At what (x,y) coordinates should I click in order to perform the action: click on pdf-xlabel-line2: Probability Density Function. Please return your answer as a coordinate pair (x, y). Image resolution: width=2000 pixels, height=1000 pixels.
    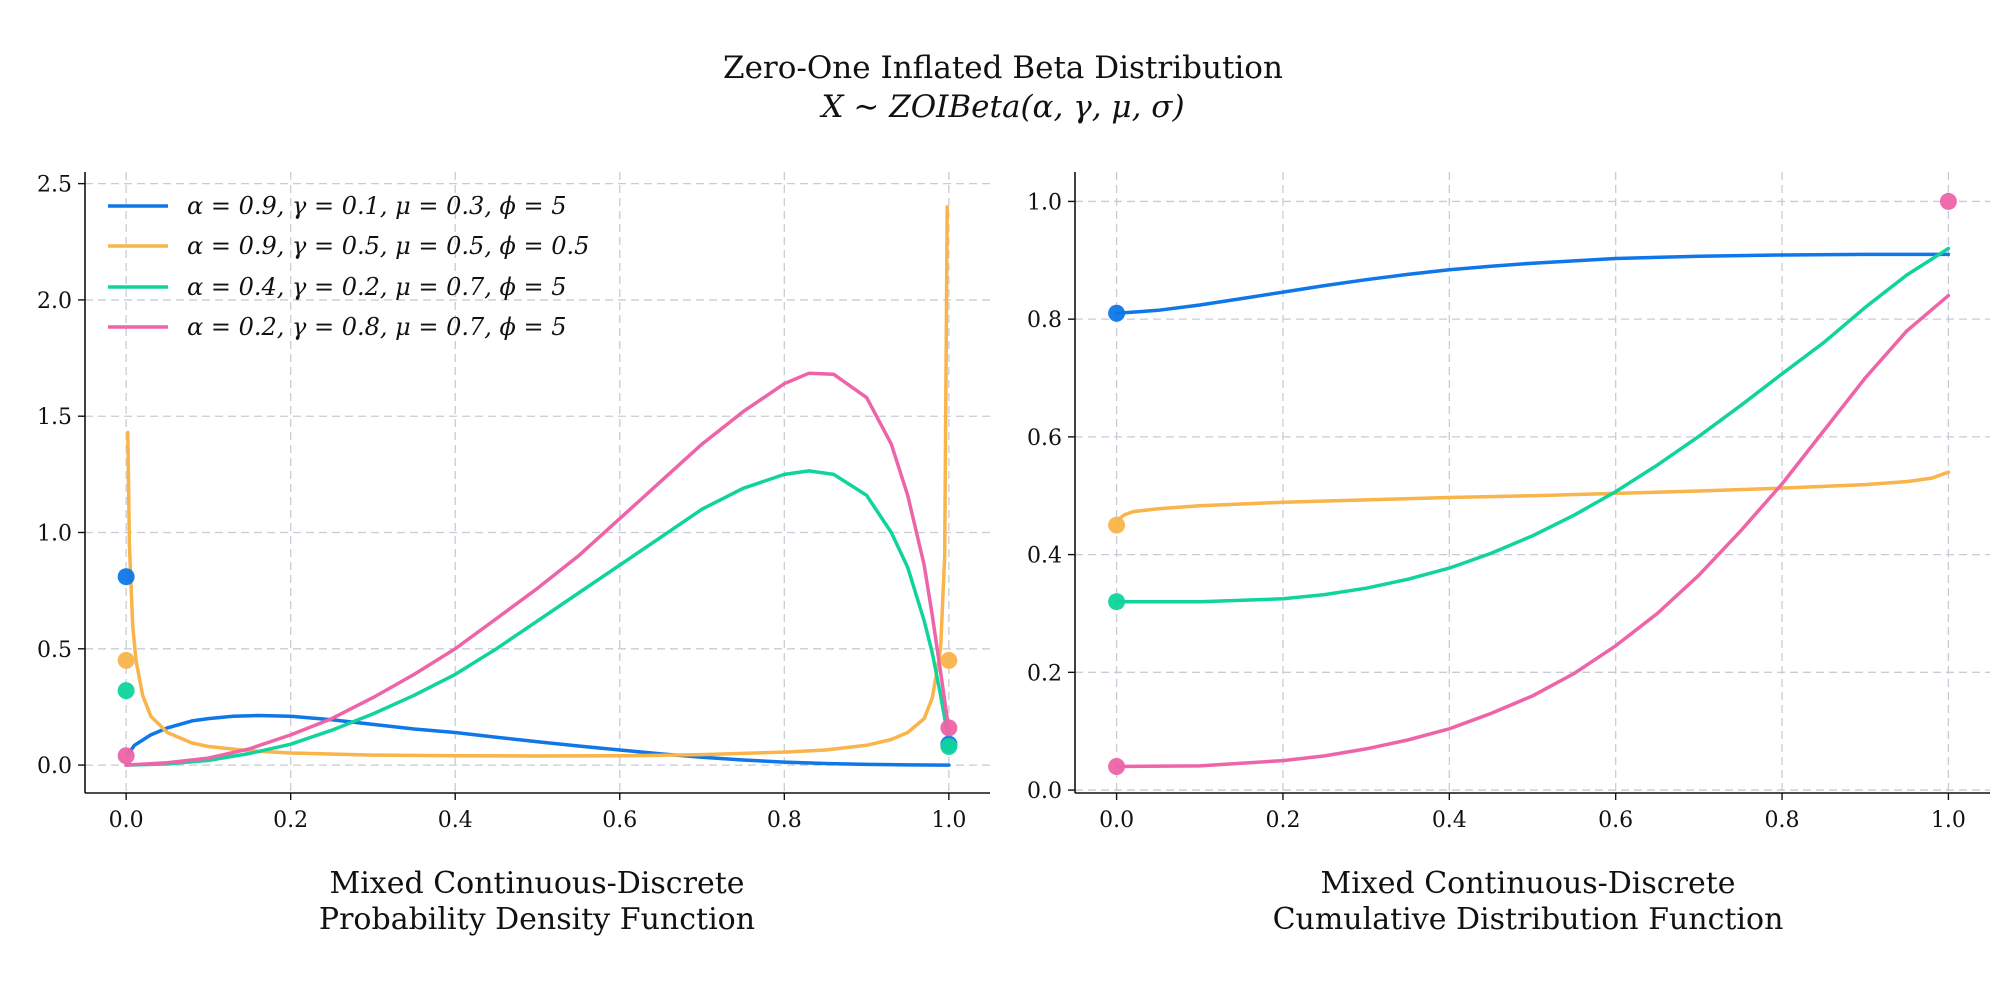
    Looking at the image, I should click on (537, 919).